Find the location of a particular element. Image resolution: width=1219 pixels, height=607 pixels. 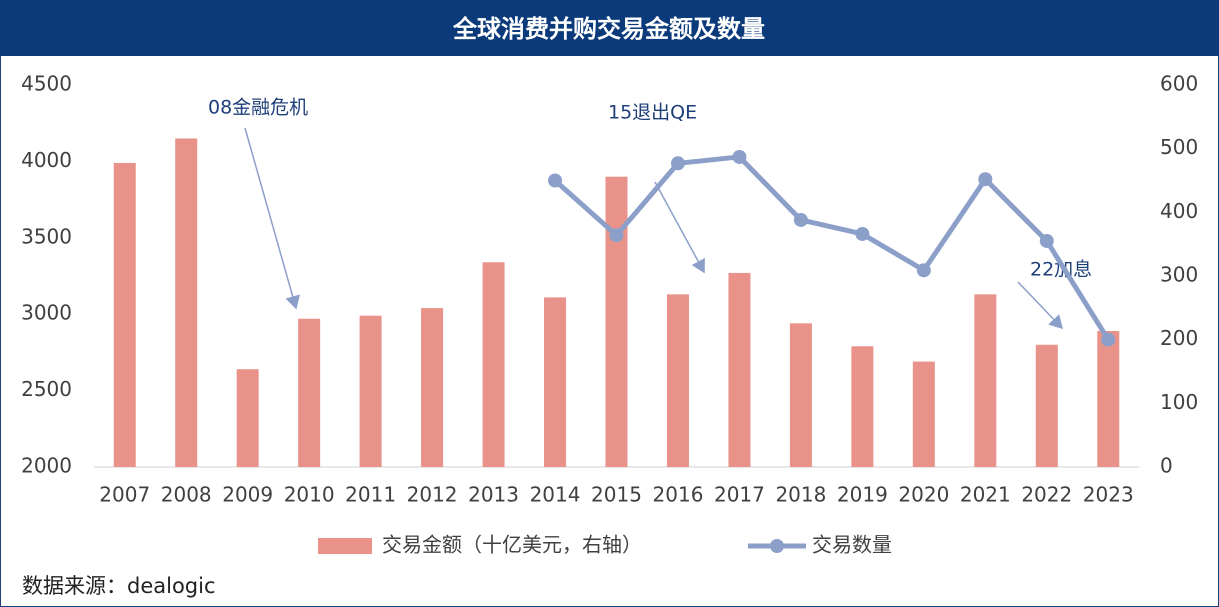

title-bar is located at coordinates (609, 28).